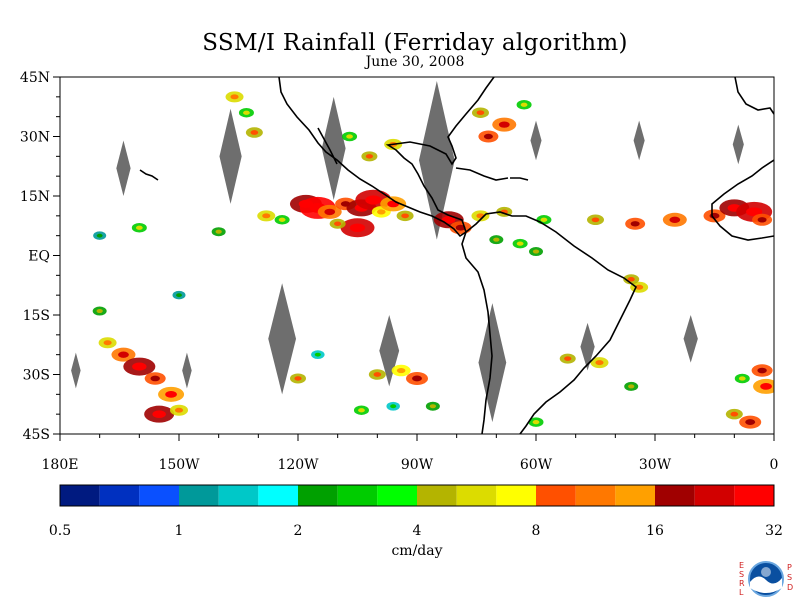 The image size is (800, 600). I want to click on x-tick-label: 0, so click(774, 465).